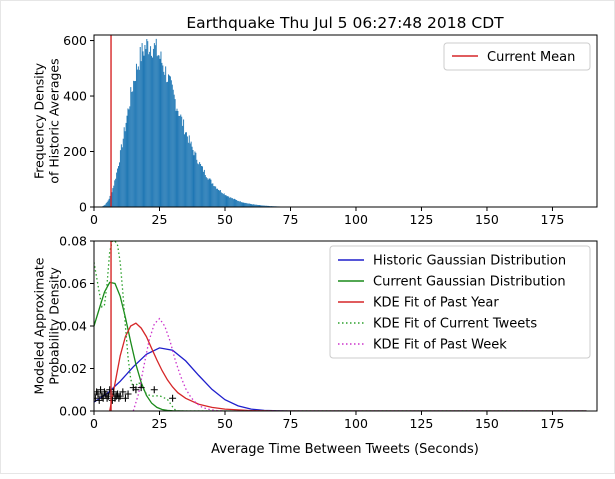 The image size is (615, 479). What do you see at coordinates (203, 121) in the screenshot?
I see `histogram-plot-area` at bounding box center [203, 121].